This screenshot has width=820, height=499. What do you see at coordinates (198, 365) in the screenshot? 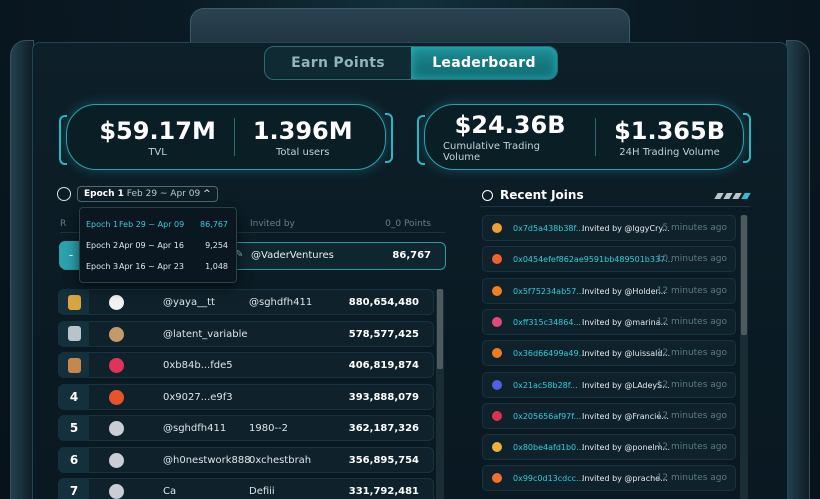
I see `user-name: 0xb84b...fde5` at bounding box center [198, 365].